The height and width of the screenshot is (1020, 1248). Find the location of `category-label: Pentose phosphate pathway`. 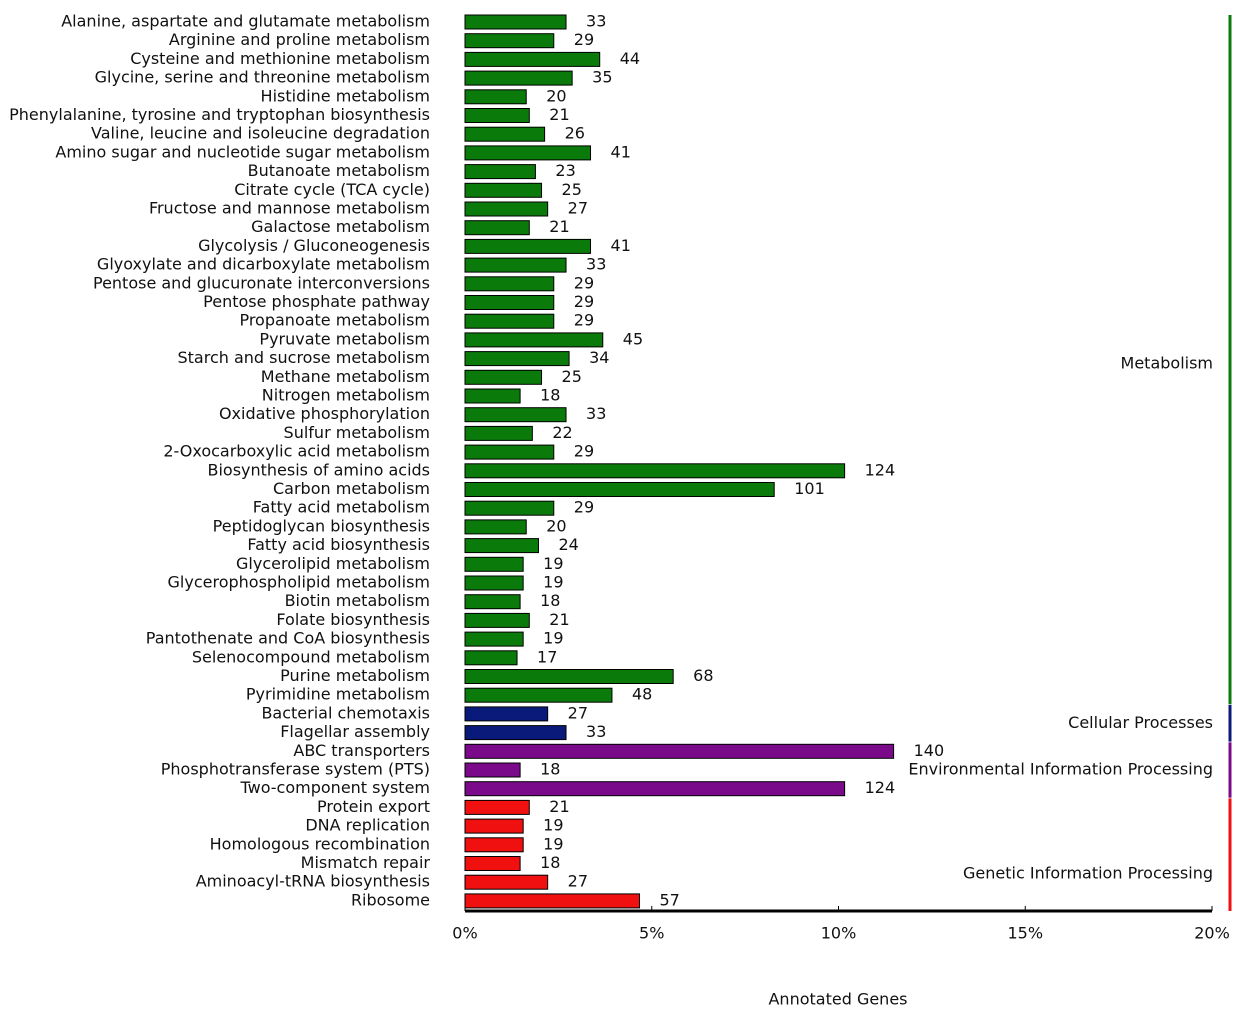

category-label: Pentose phosphate pathway is located at coordinates (316, 301).